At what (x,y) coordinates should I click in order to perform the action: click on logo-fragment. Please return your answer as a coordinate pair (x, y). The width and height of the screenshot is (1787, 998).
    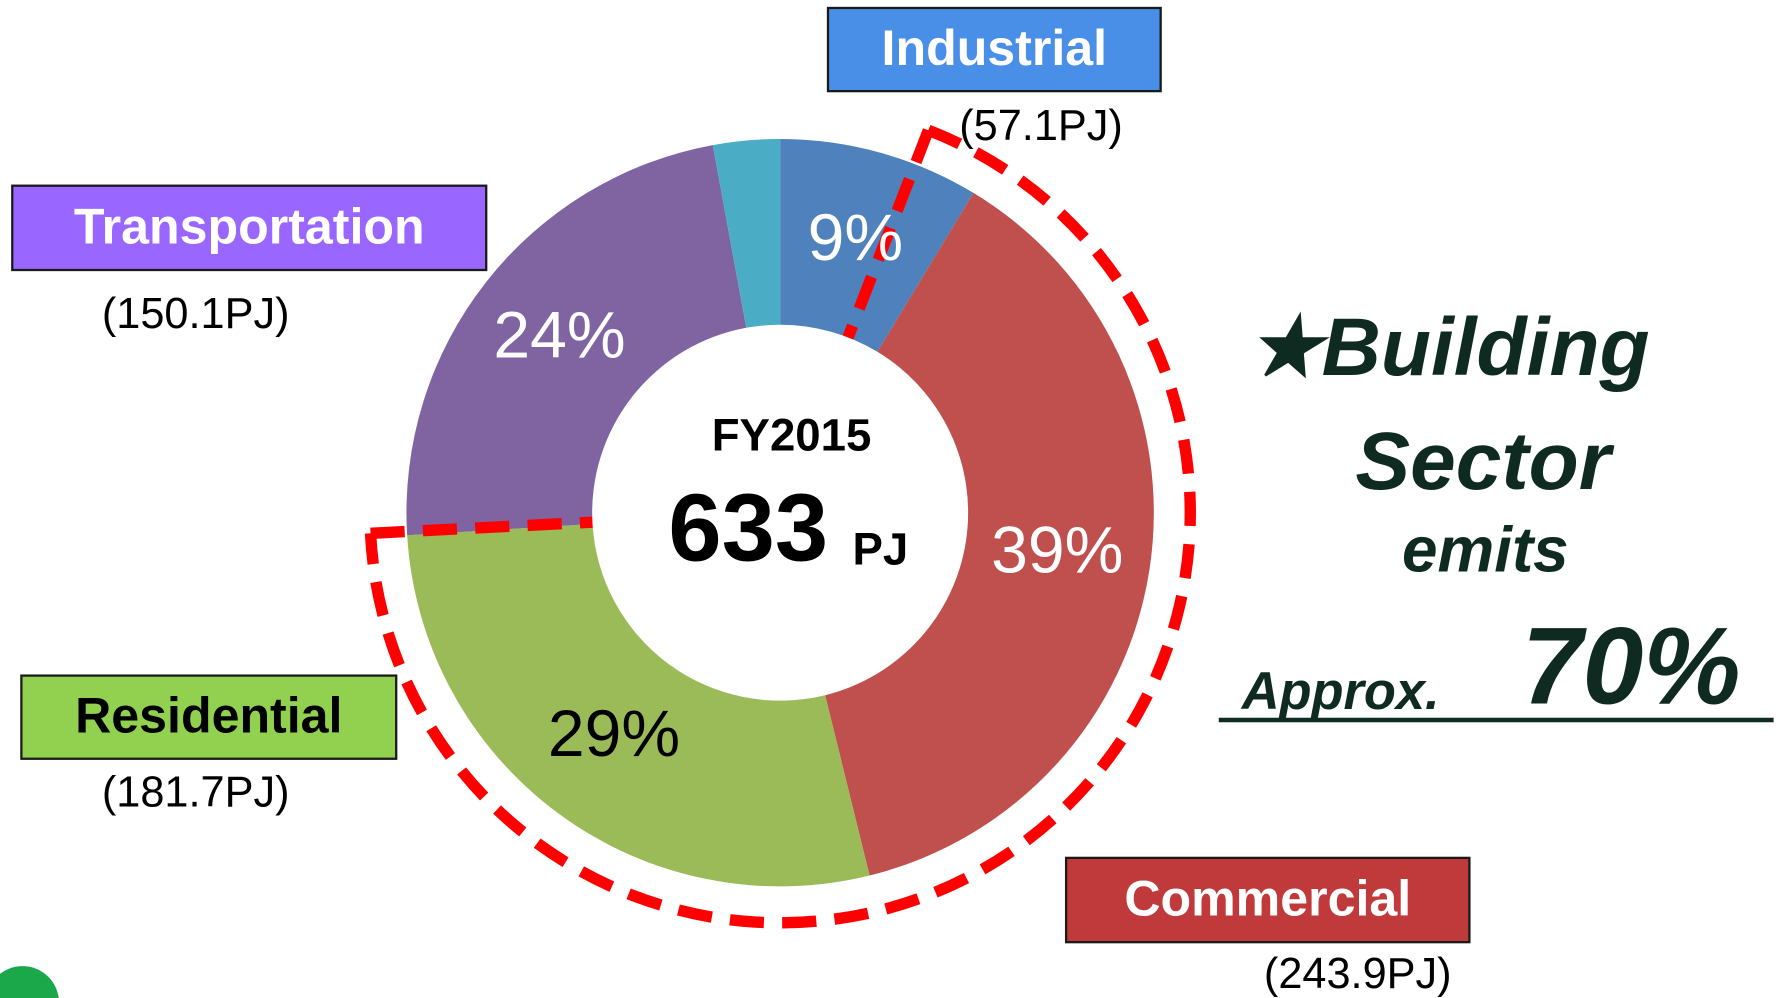
    Looking at the image, I should click on (29, 982).